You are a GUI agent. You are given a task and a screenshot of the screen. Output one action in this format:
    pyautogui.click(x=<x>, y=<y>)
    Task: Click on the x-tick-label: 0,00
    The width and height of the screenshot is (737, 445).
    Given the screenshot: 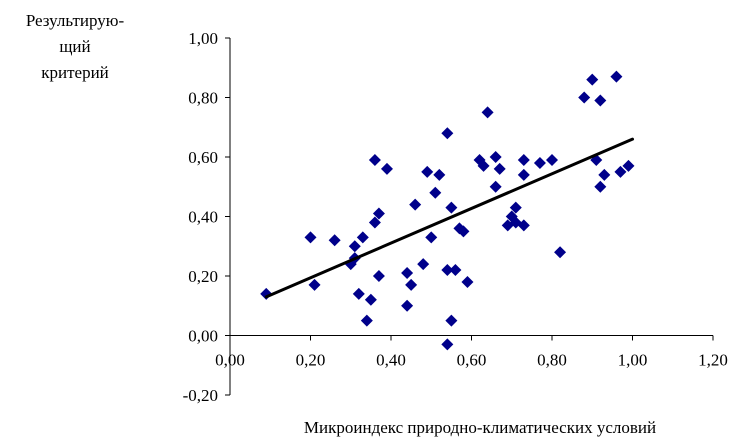 What is the action you would take?
    pyautogui.click(x=230, y=360)
    